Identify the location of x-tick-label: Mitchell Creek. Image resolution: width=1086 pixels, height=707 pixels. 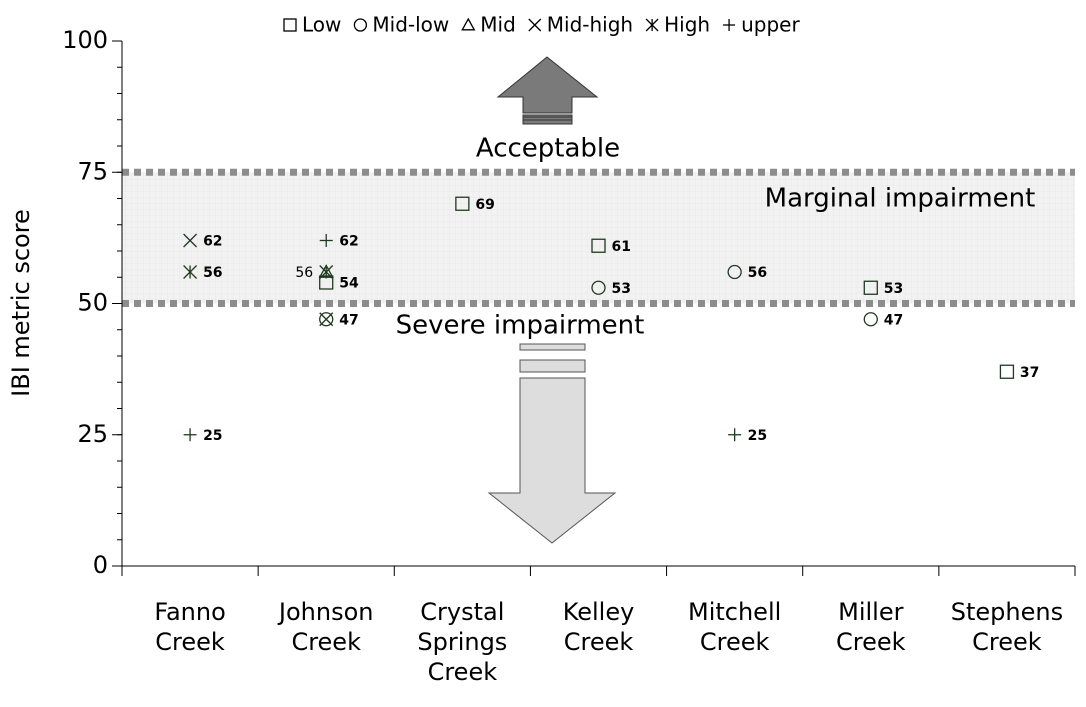
(734, 627).